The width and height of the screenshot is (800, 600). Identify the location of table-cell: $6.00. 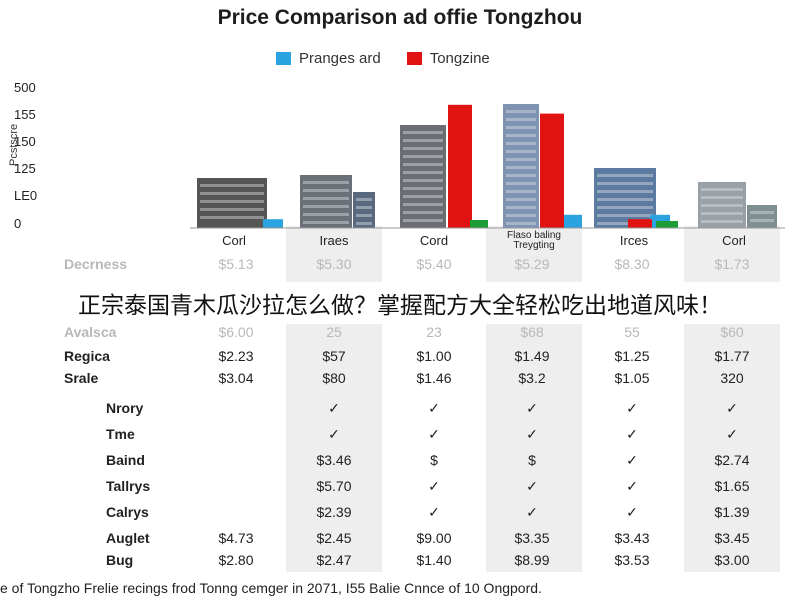
(236, 332).